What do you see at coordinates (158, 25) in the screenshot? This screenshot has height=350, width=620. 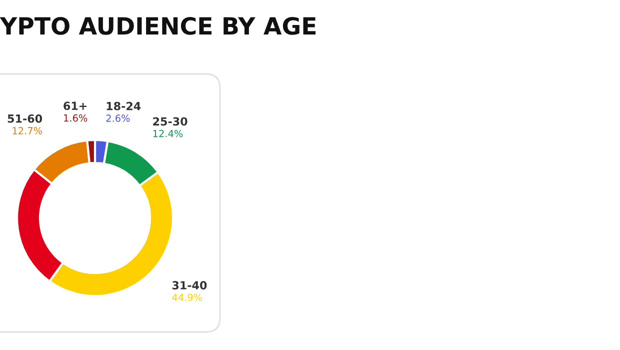 I see `chart-title: YPTO AUDIENCE BY AGE` at bounding box center [158, 25].